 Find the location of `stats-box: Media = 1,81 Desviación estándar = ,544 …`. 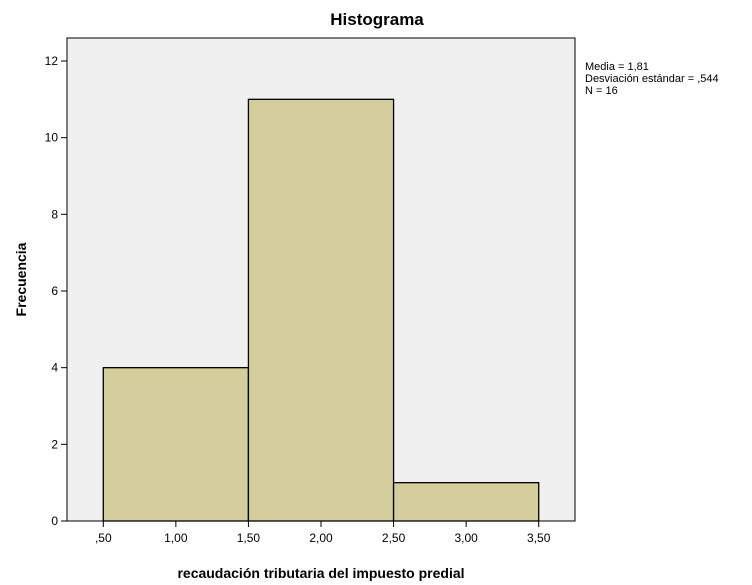

stats-box: Media = 1,81 Desviación estándar = ,544 … is located at coordinates (652, 79).